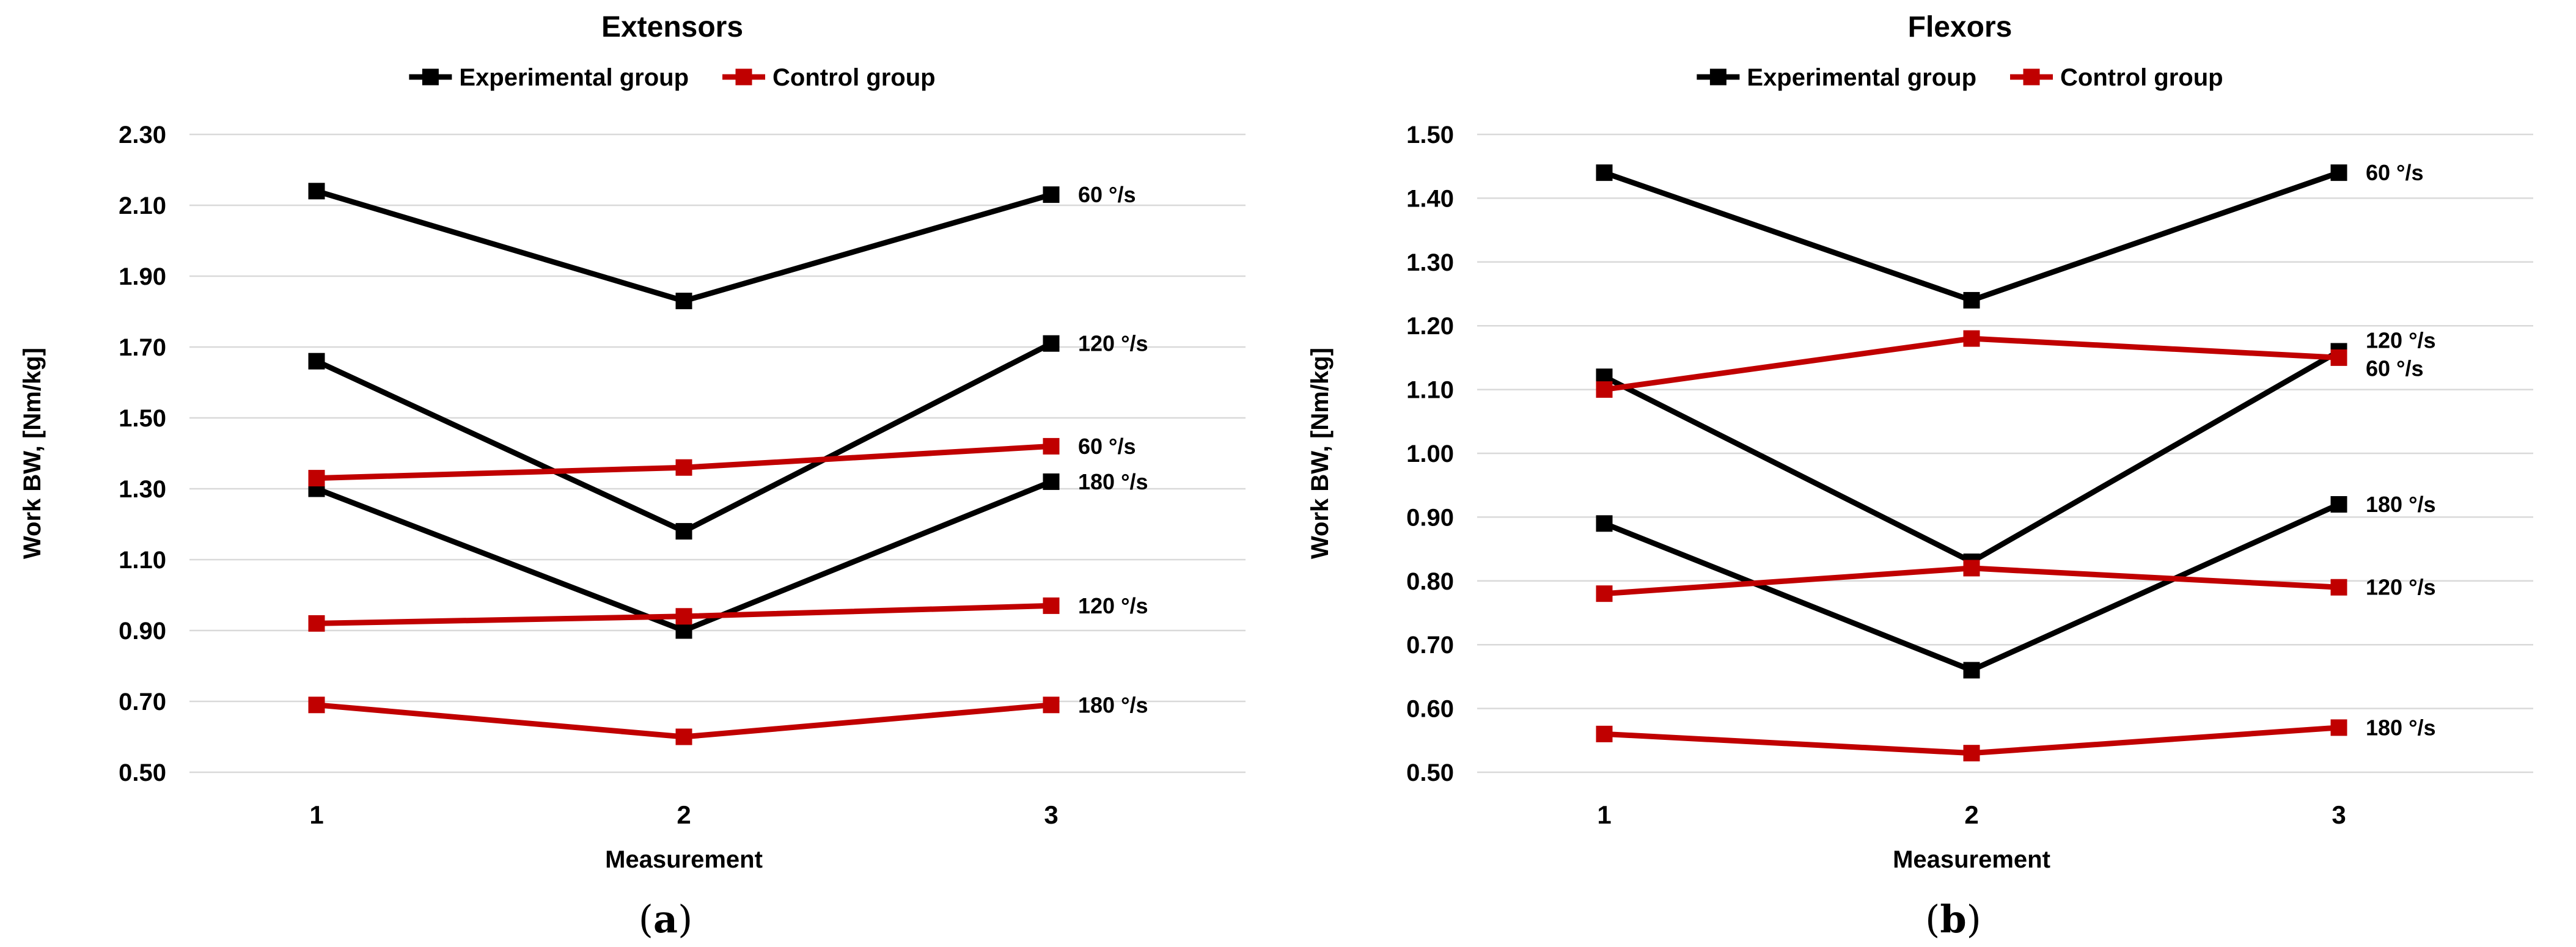 This screenshot has width=2576, height=947. I want to click on y-tick-label: 1.00, so click(1430, 454).